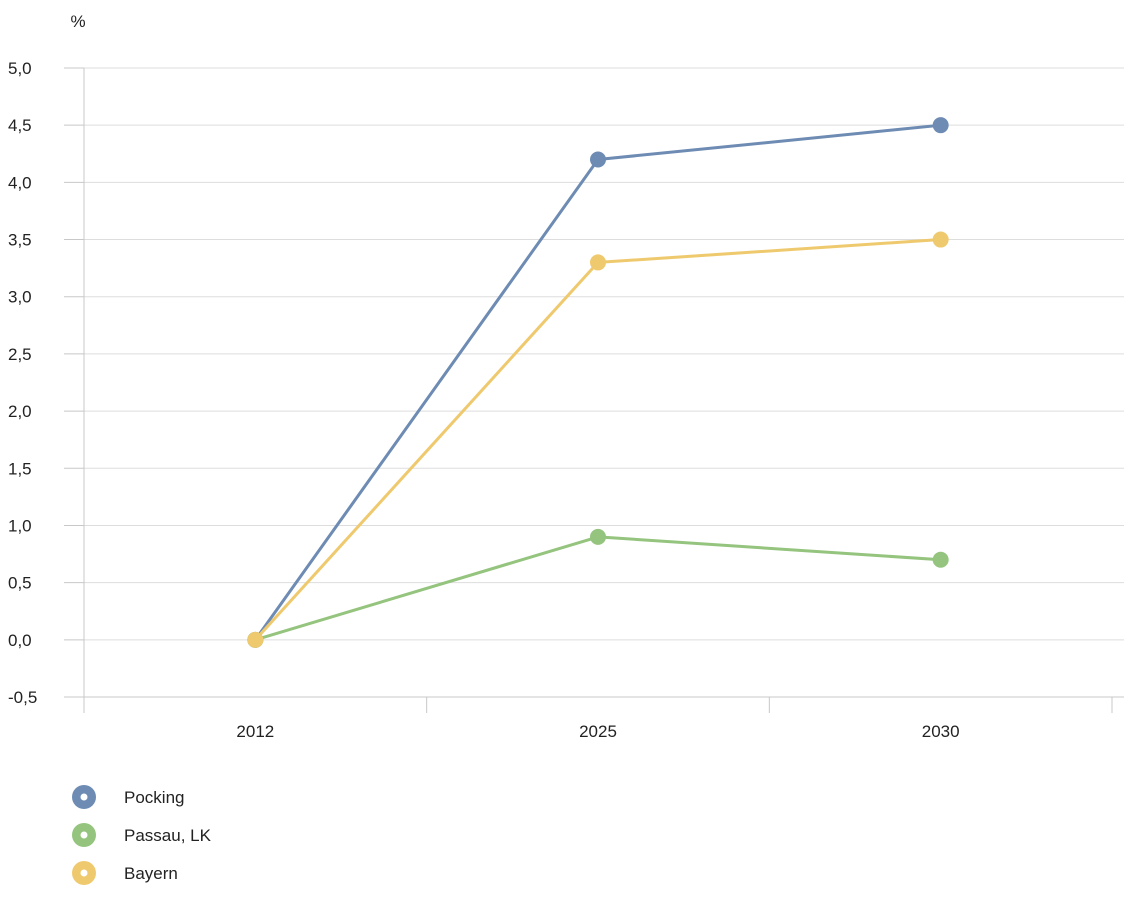 This screenshot has width=1124, height=900. I want to click on y-tick-label: 1,0, so click(20, 525).